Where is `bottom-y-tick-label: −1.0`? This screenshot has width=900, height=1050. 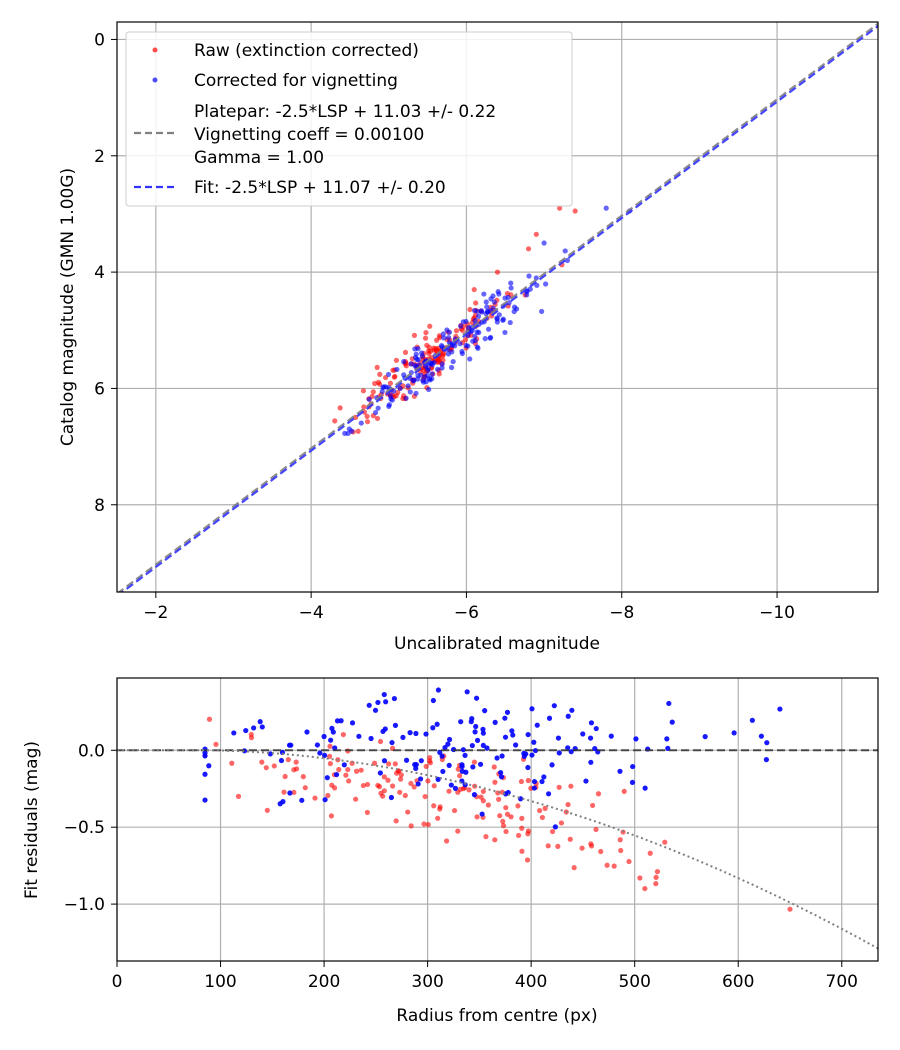
bottom-y-tick-label: −1.0 is located at coordinates (84, 905).